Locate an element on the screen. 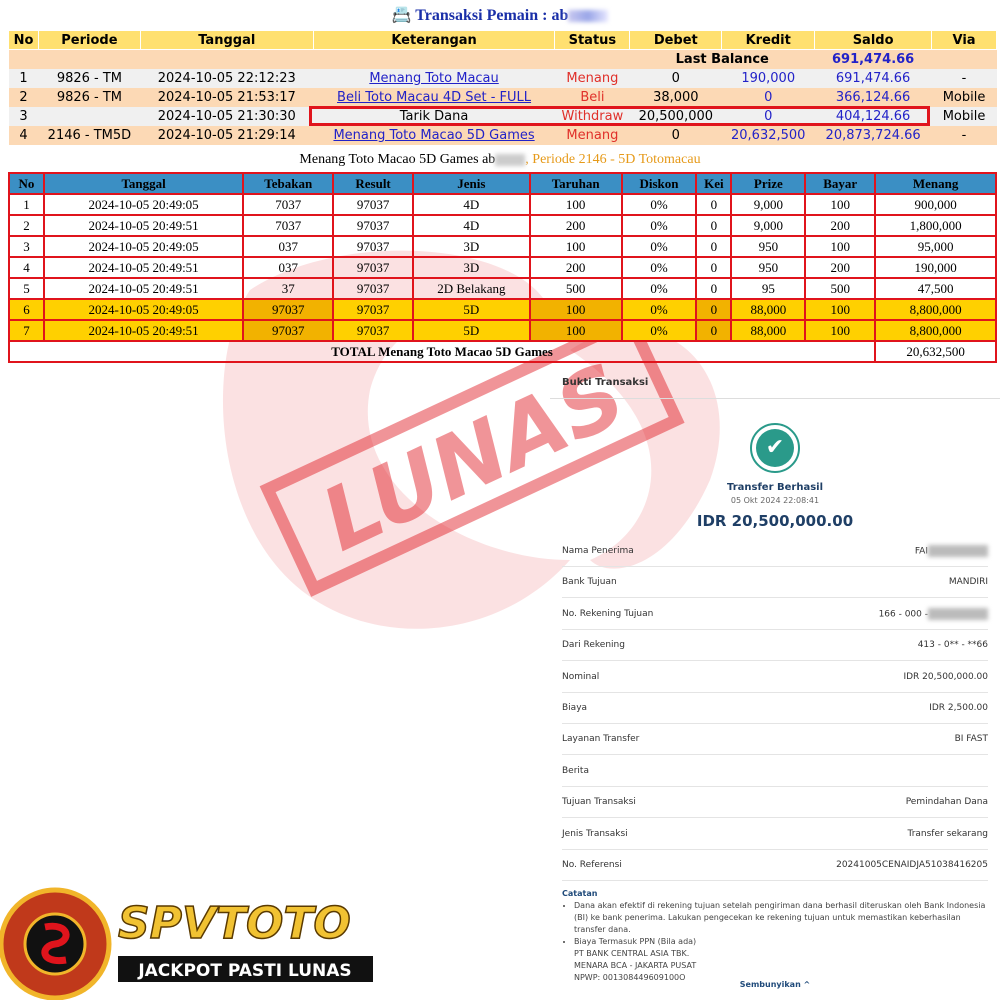 This screenshot has height=1000, width=1000. column-header: Result is located at coordinates (373, 183).